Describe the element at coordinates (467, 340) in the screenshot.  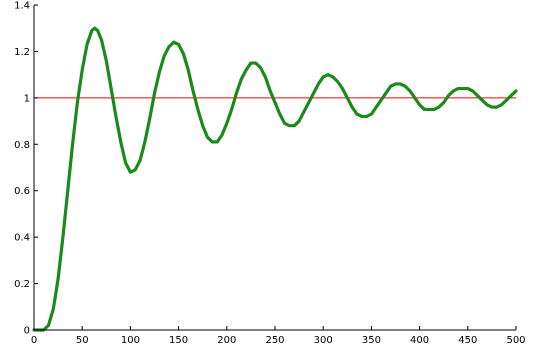
I see `x-tick-label: 450` at that location.